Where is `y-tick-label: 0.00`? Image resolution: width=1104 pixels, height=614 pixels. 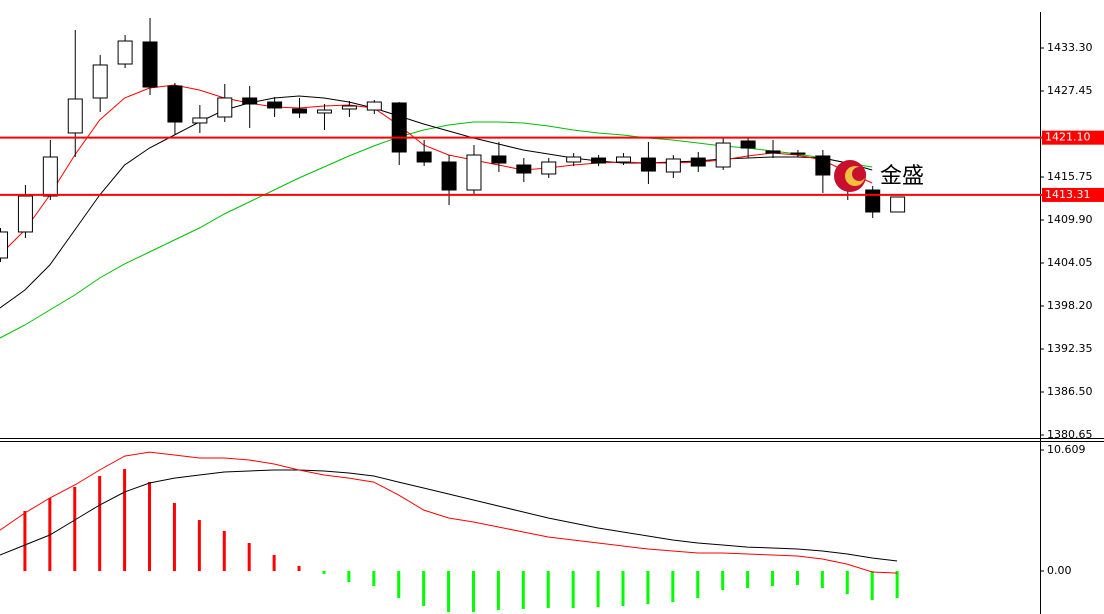 y-tick-label: 0.00 is located at coordinates (1059, 570).